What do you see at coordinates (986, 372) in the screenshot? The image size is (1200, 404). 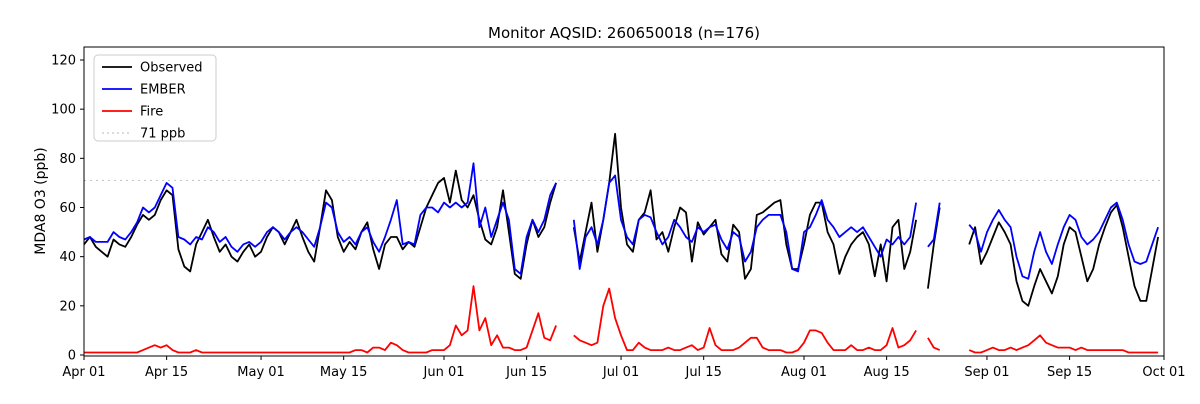 I see `x-tick-label: Sep 01` at bounding box center [986, 372].